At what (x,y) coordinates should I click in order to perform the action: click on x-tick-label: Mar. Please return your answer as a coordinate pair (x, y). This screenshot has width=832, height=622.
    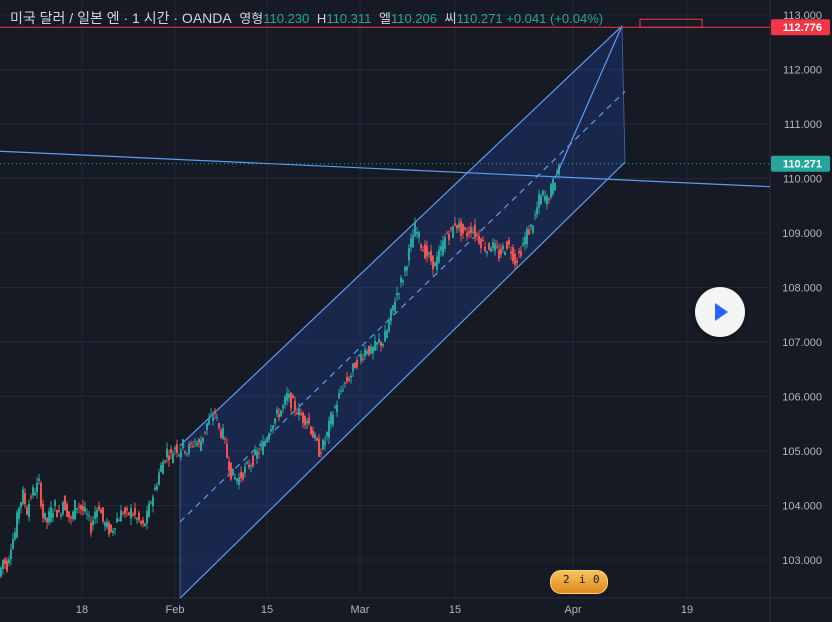
    Looking at the image, I should click on (360, 610).